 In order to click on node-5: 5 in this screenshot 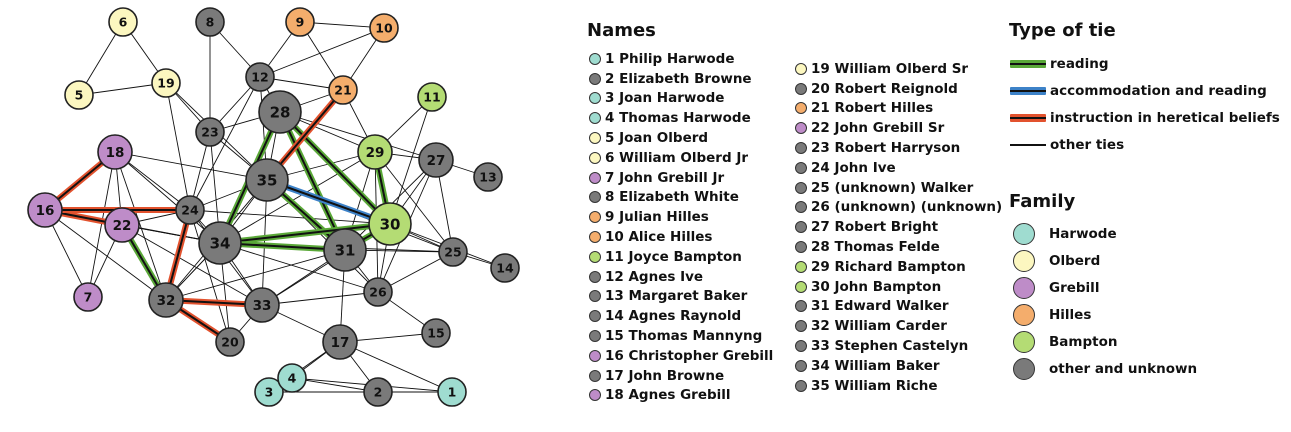, I will do `click(79, 95)`.